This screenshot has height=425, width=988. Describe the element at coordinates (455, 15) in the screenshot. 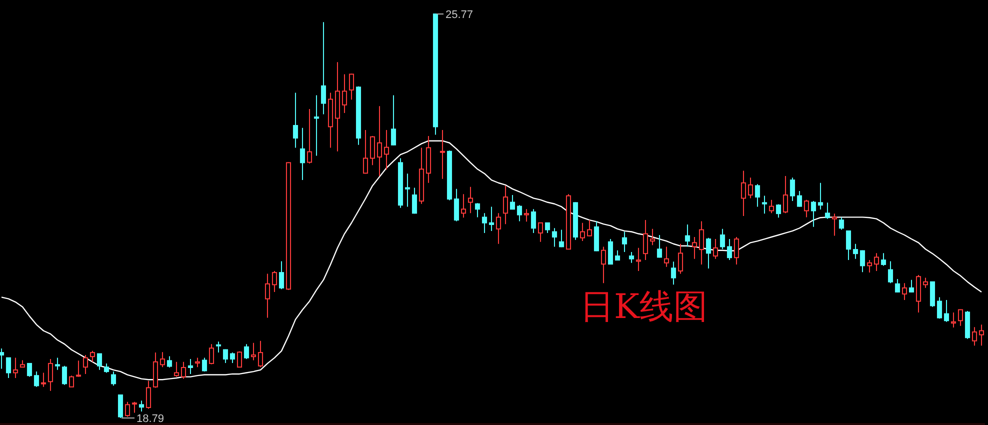

I see `label-pointer: 25.77` at that location.